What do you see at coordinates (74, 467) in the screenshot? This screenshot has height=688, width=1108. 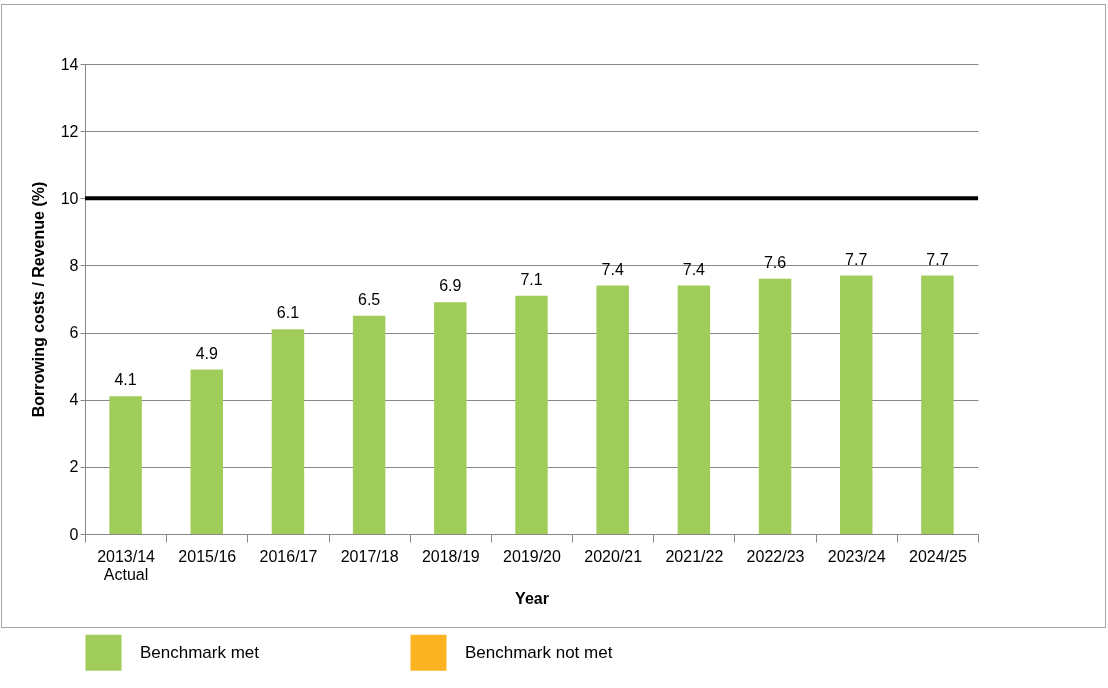 I see `y-tick-label: 2` at bounding box center [74, 467].